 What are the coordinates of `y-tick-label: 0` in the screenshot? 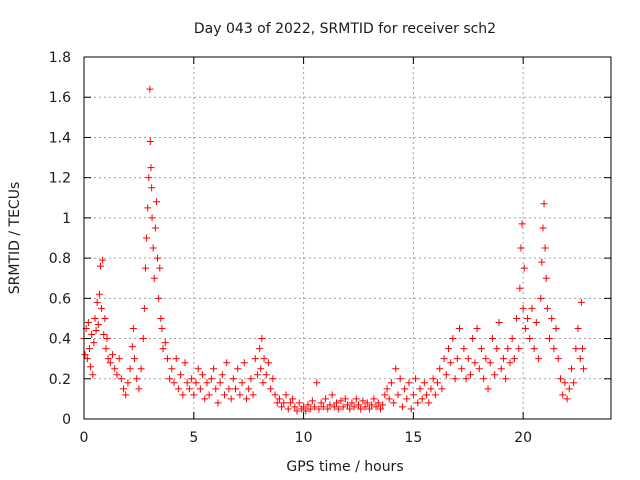 It's located at (66, 420).